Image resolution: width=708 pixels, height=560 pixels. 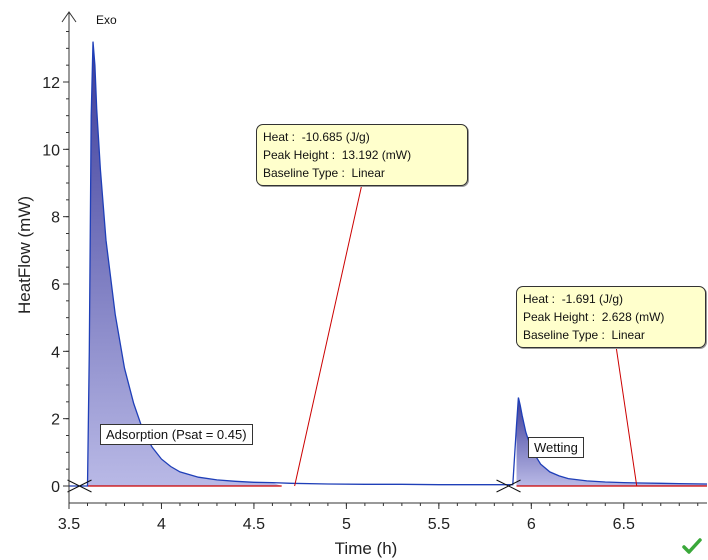 I want to click on callout-heat-row: Heat : -1.691 (J/g), so click(x=611, y=299).